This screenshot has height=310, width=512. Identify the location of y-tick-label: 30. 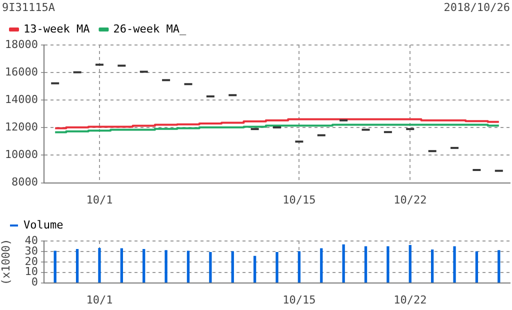
(31, 251).